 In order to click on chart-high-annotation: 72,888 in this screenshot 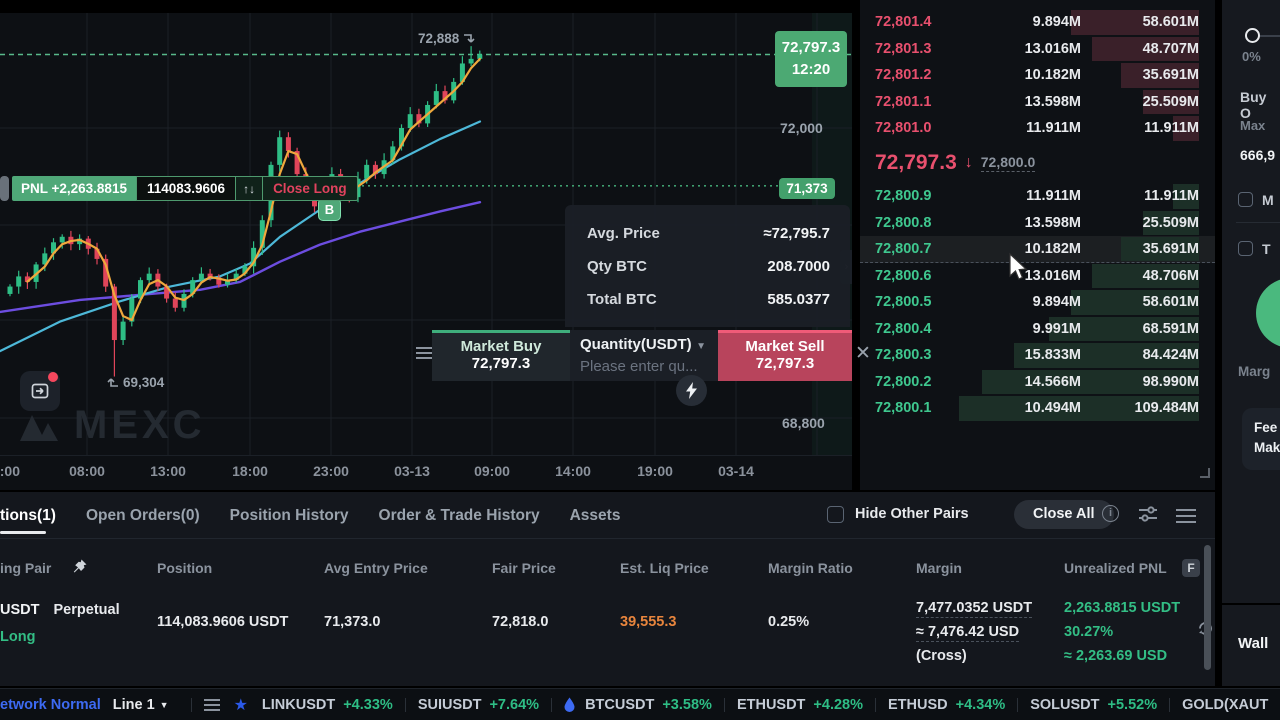, I will do `click(447, 38)`.